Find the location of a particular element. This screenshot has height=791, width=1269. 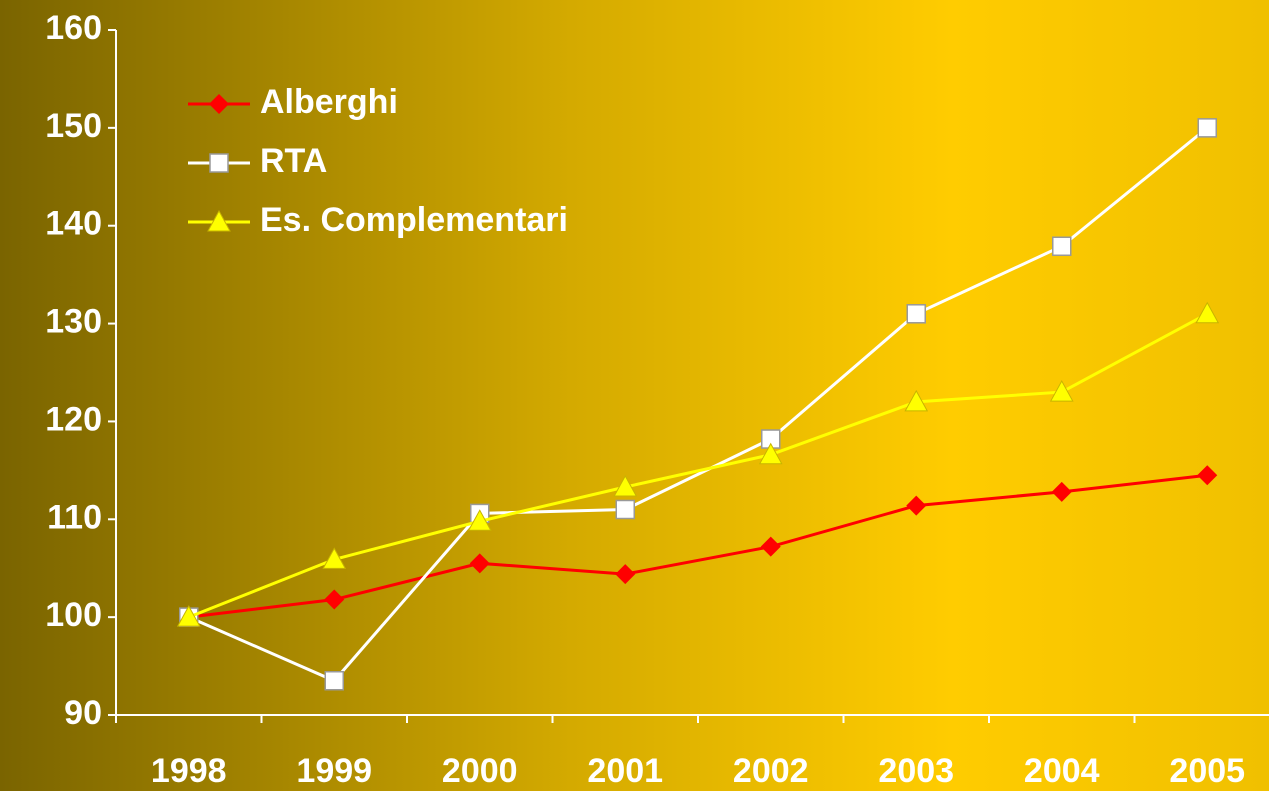

y-tick-label: 110 is located at coordinates (74, 517).